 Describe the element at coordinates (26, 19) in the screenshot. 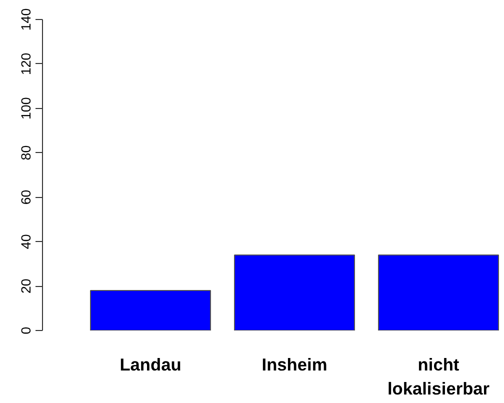

I see `y-tick-label: 140` at that location.